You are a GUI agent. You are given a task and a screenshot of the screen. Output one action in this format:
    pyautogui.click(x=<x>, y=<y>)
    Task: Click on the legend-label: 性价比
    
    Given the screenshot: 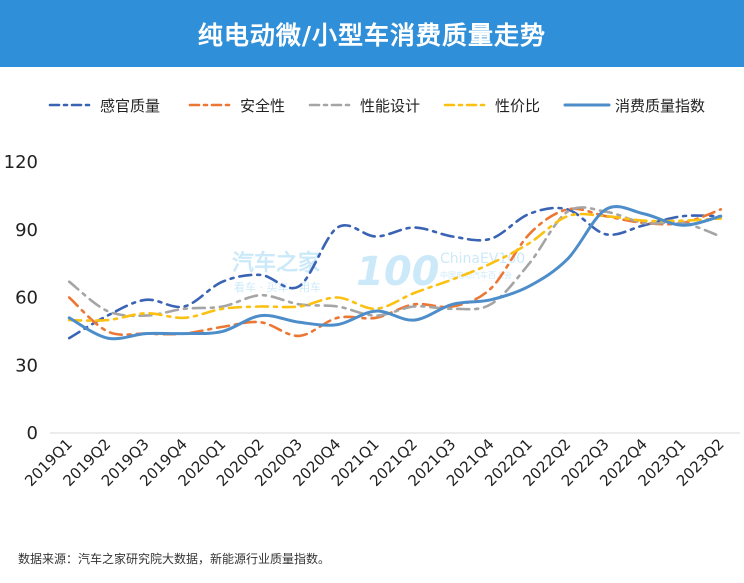 What is the action you would take?
    pyautogui.click(x=517, y=106)
    